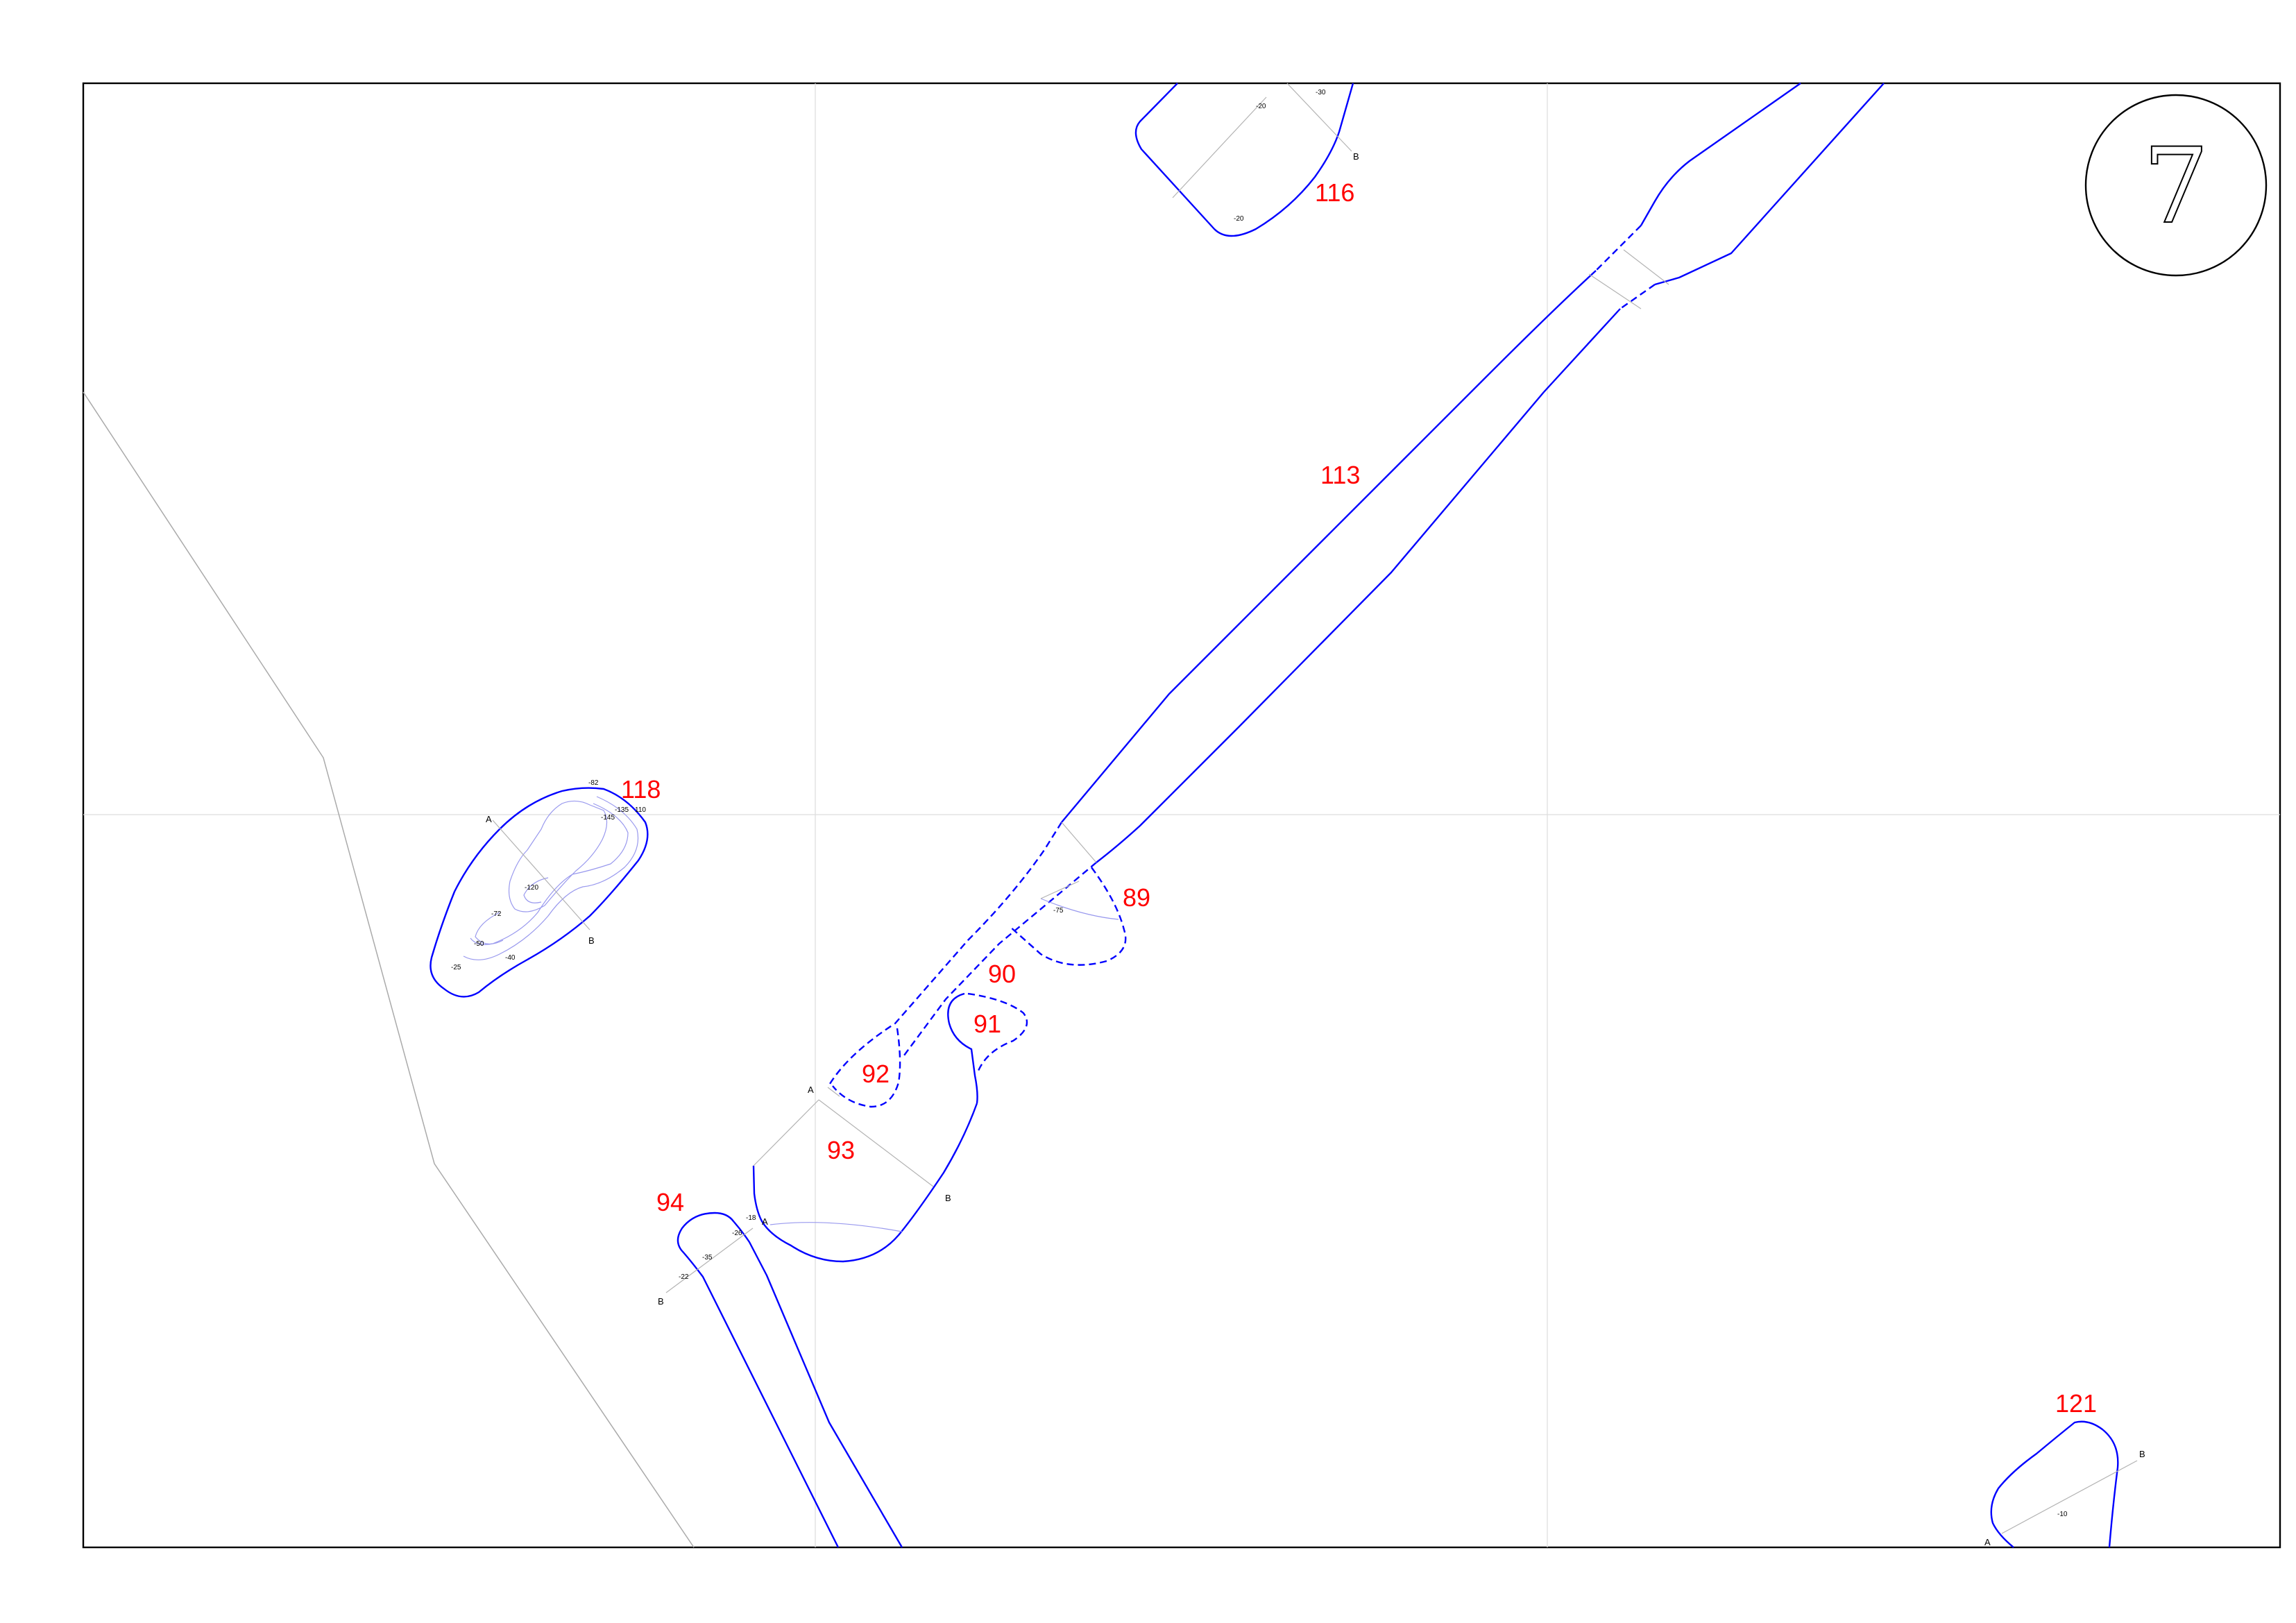  Describe the element at coordinates (737, 1233) in the screenshot. I see `depth-label: -26` at that location.